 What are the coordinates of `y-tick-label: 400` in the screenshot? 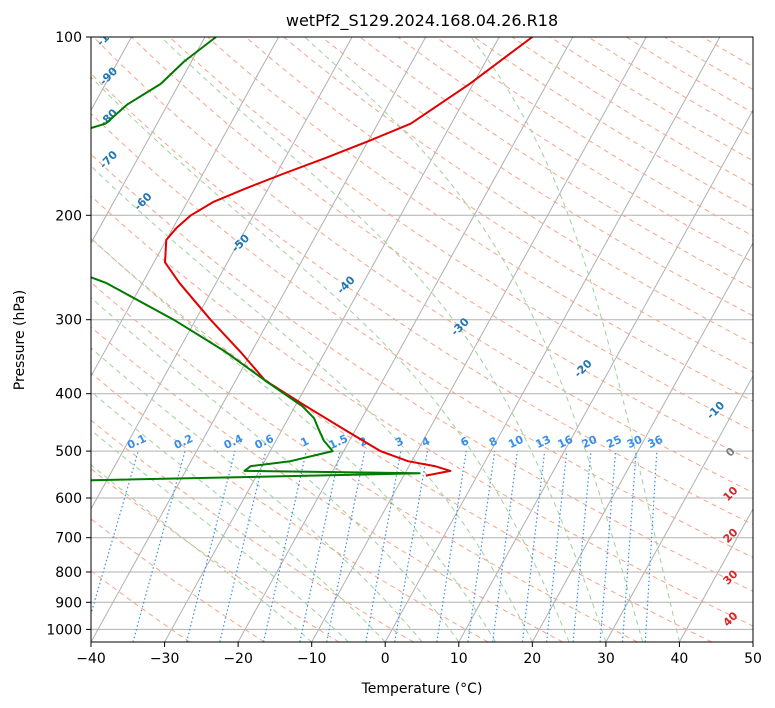 It's located at (68, 395).